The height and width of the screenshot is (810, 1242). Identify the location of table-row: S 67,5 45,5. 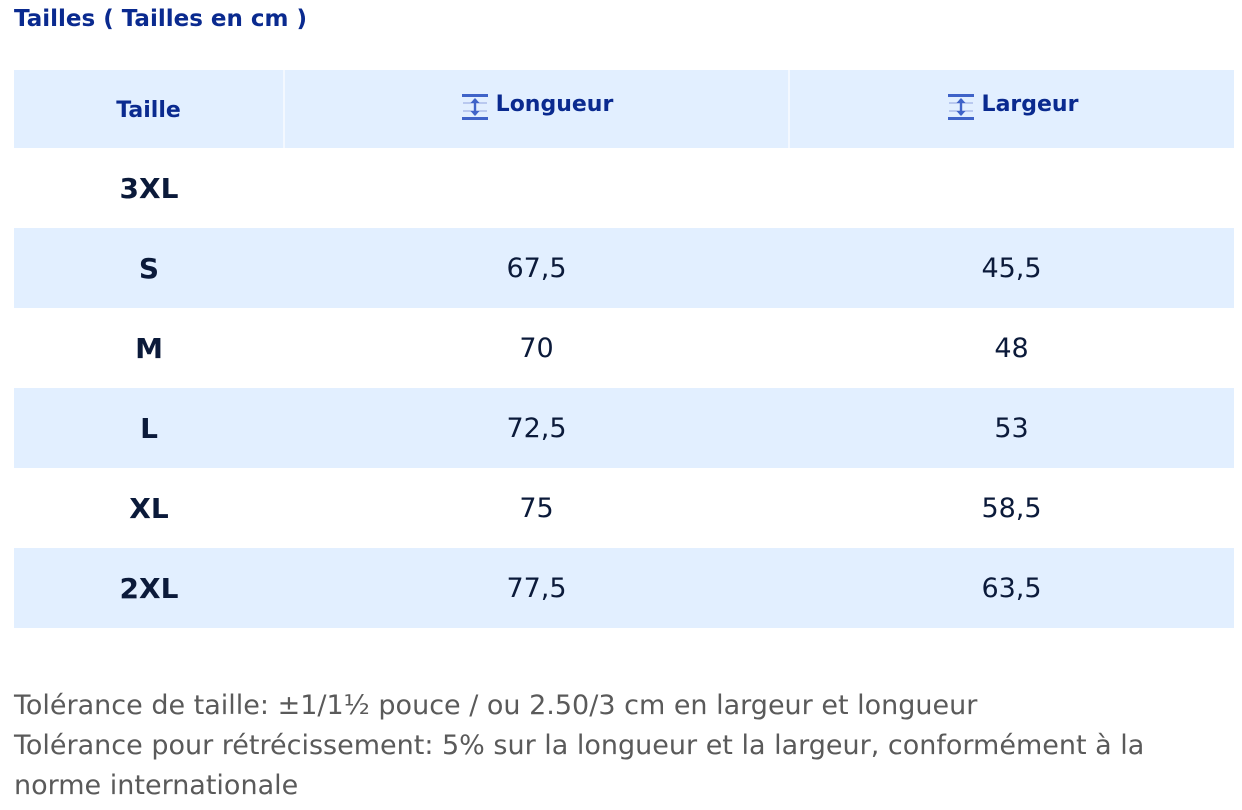
(624, 268).